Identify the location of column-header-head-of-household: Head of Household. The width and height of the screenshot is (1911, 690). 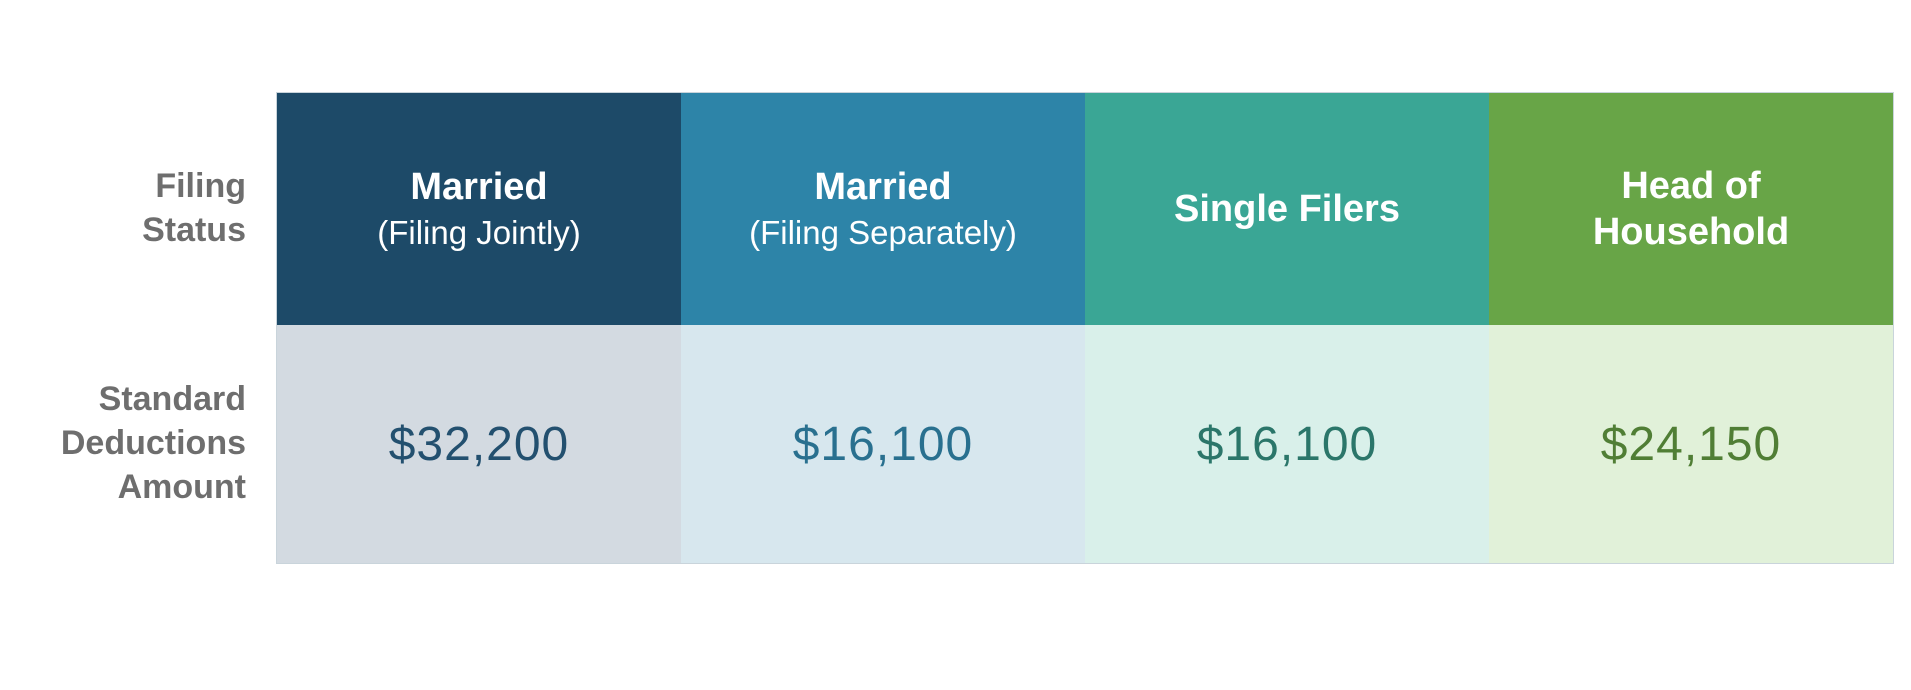
(1691, 209).